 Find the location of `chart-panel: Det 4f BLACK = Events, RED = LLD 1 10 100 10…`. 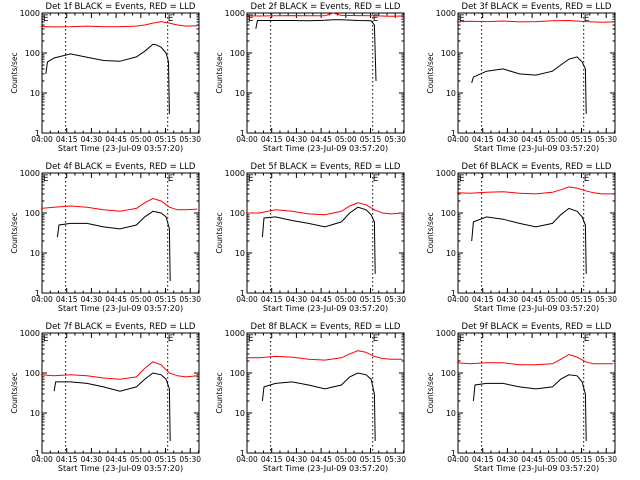

chart-panel: Det 4f BLACK = Events, RED = LLD 1 10 100 10… is located at coordinates (105, 237).